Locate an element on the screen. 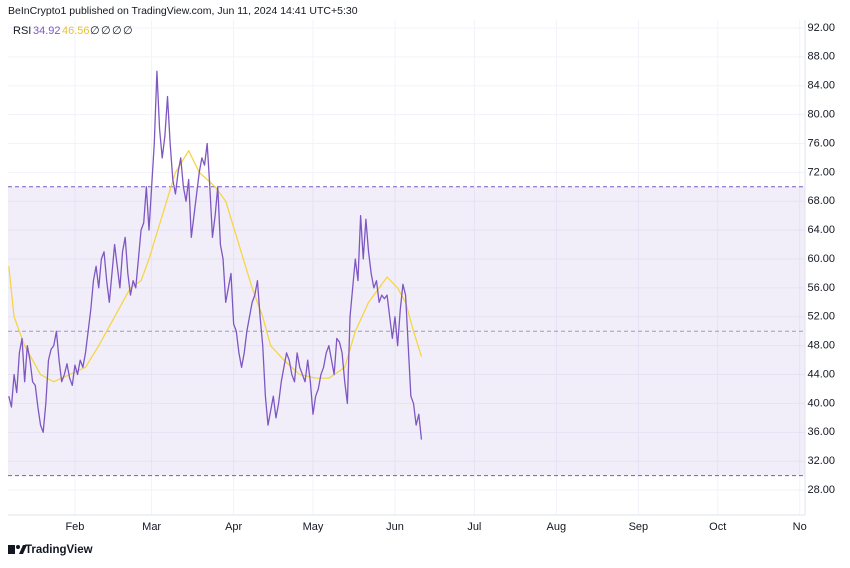 This screenshot has height=568, width=850. x-tick-label: Feb is located at coordinates (74, 527).